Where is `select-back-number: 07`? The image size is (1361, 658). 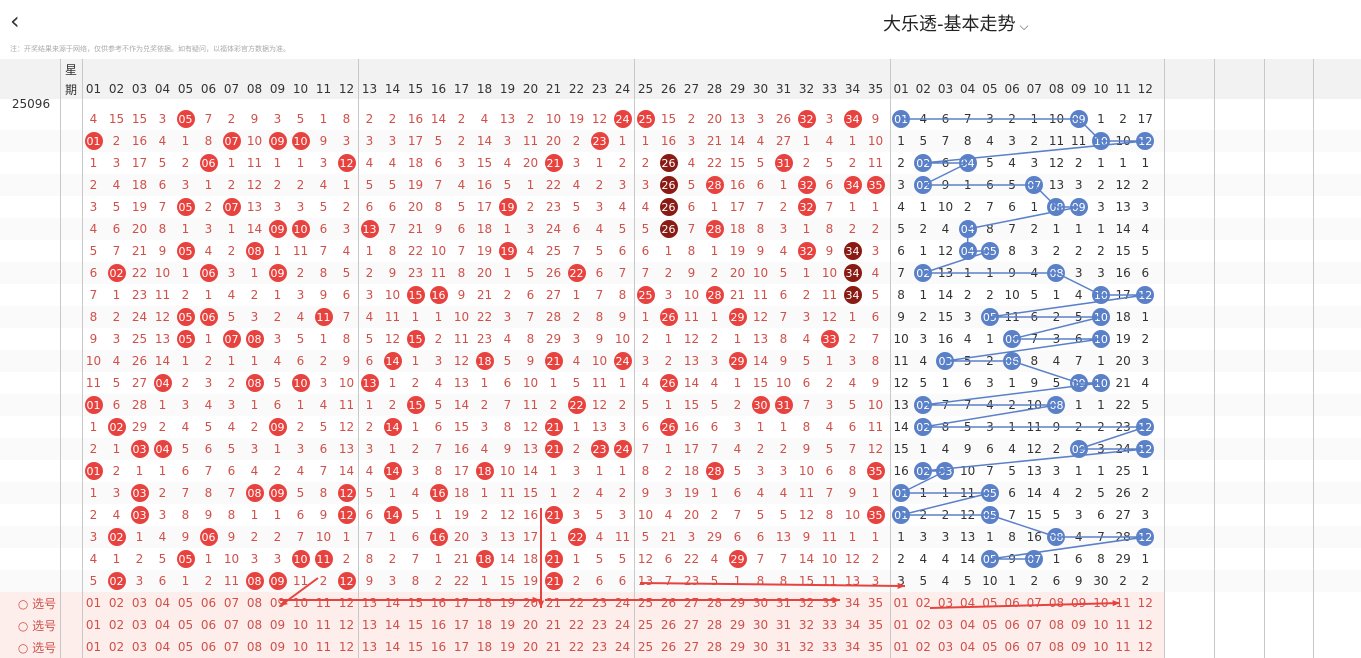
select-back-number: 07 is located at coordinates (1034, 647).